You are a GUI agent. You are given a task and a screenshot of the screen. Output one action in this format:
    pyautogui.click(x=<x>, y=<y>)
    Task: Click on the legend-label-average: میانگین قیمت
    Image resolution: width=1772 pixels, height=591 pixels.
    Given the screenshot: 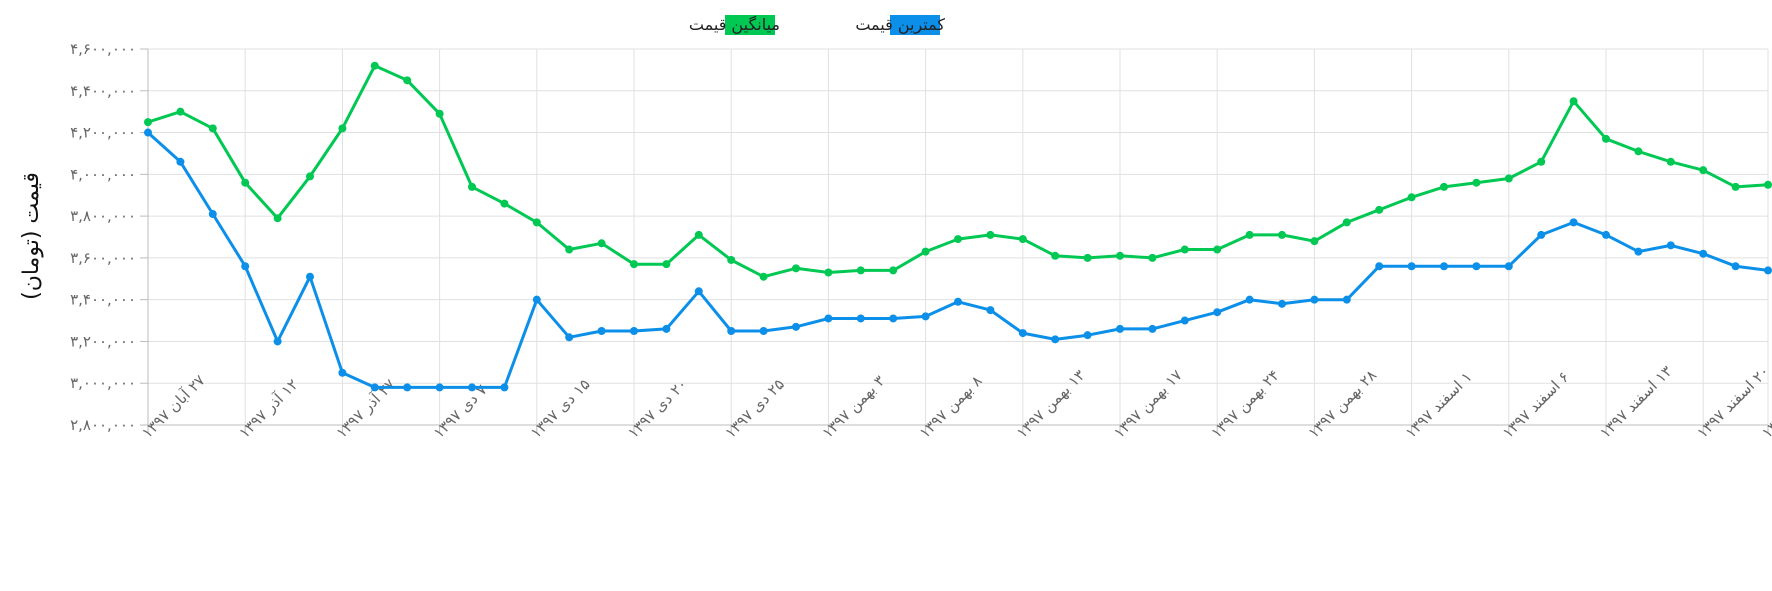 What is the action you would take?
    pyautogui.click(x=734, y=25)
    